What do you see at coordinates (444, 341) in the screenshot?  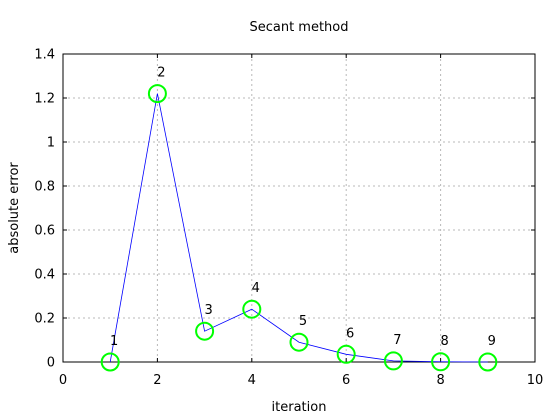 I see `data-point-label: 8` at bounding box center [444, 341].